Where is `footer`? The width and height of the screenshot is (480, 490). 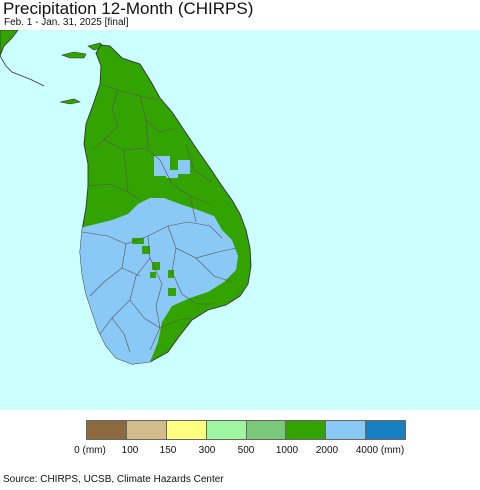
footer is located at coordinates (240, 480).